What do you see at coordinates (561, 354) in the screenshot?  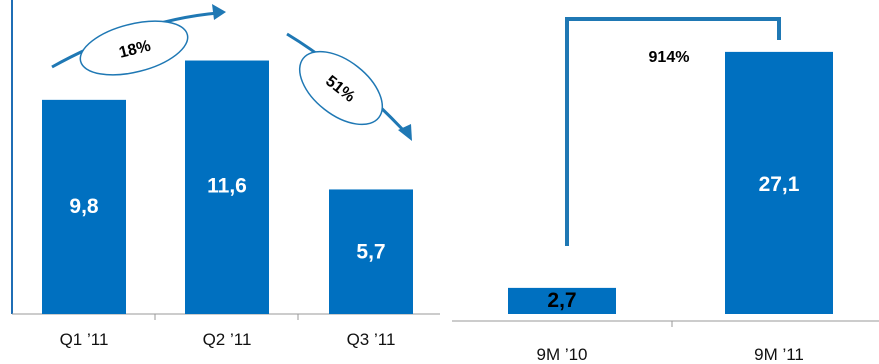 I see `x-tick-label: 9M ’10` at bounding box center [561, 354].